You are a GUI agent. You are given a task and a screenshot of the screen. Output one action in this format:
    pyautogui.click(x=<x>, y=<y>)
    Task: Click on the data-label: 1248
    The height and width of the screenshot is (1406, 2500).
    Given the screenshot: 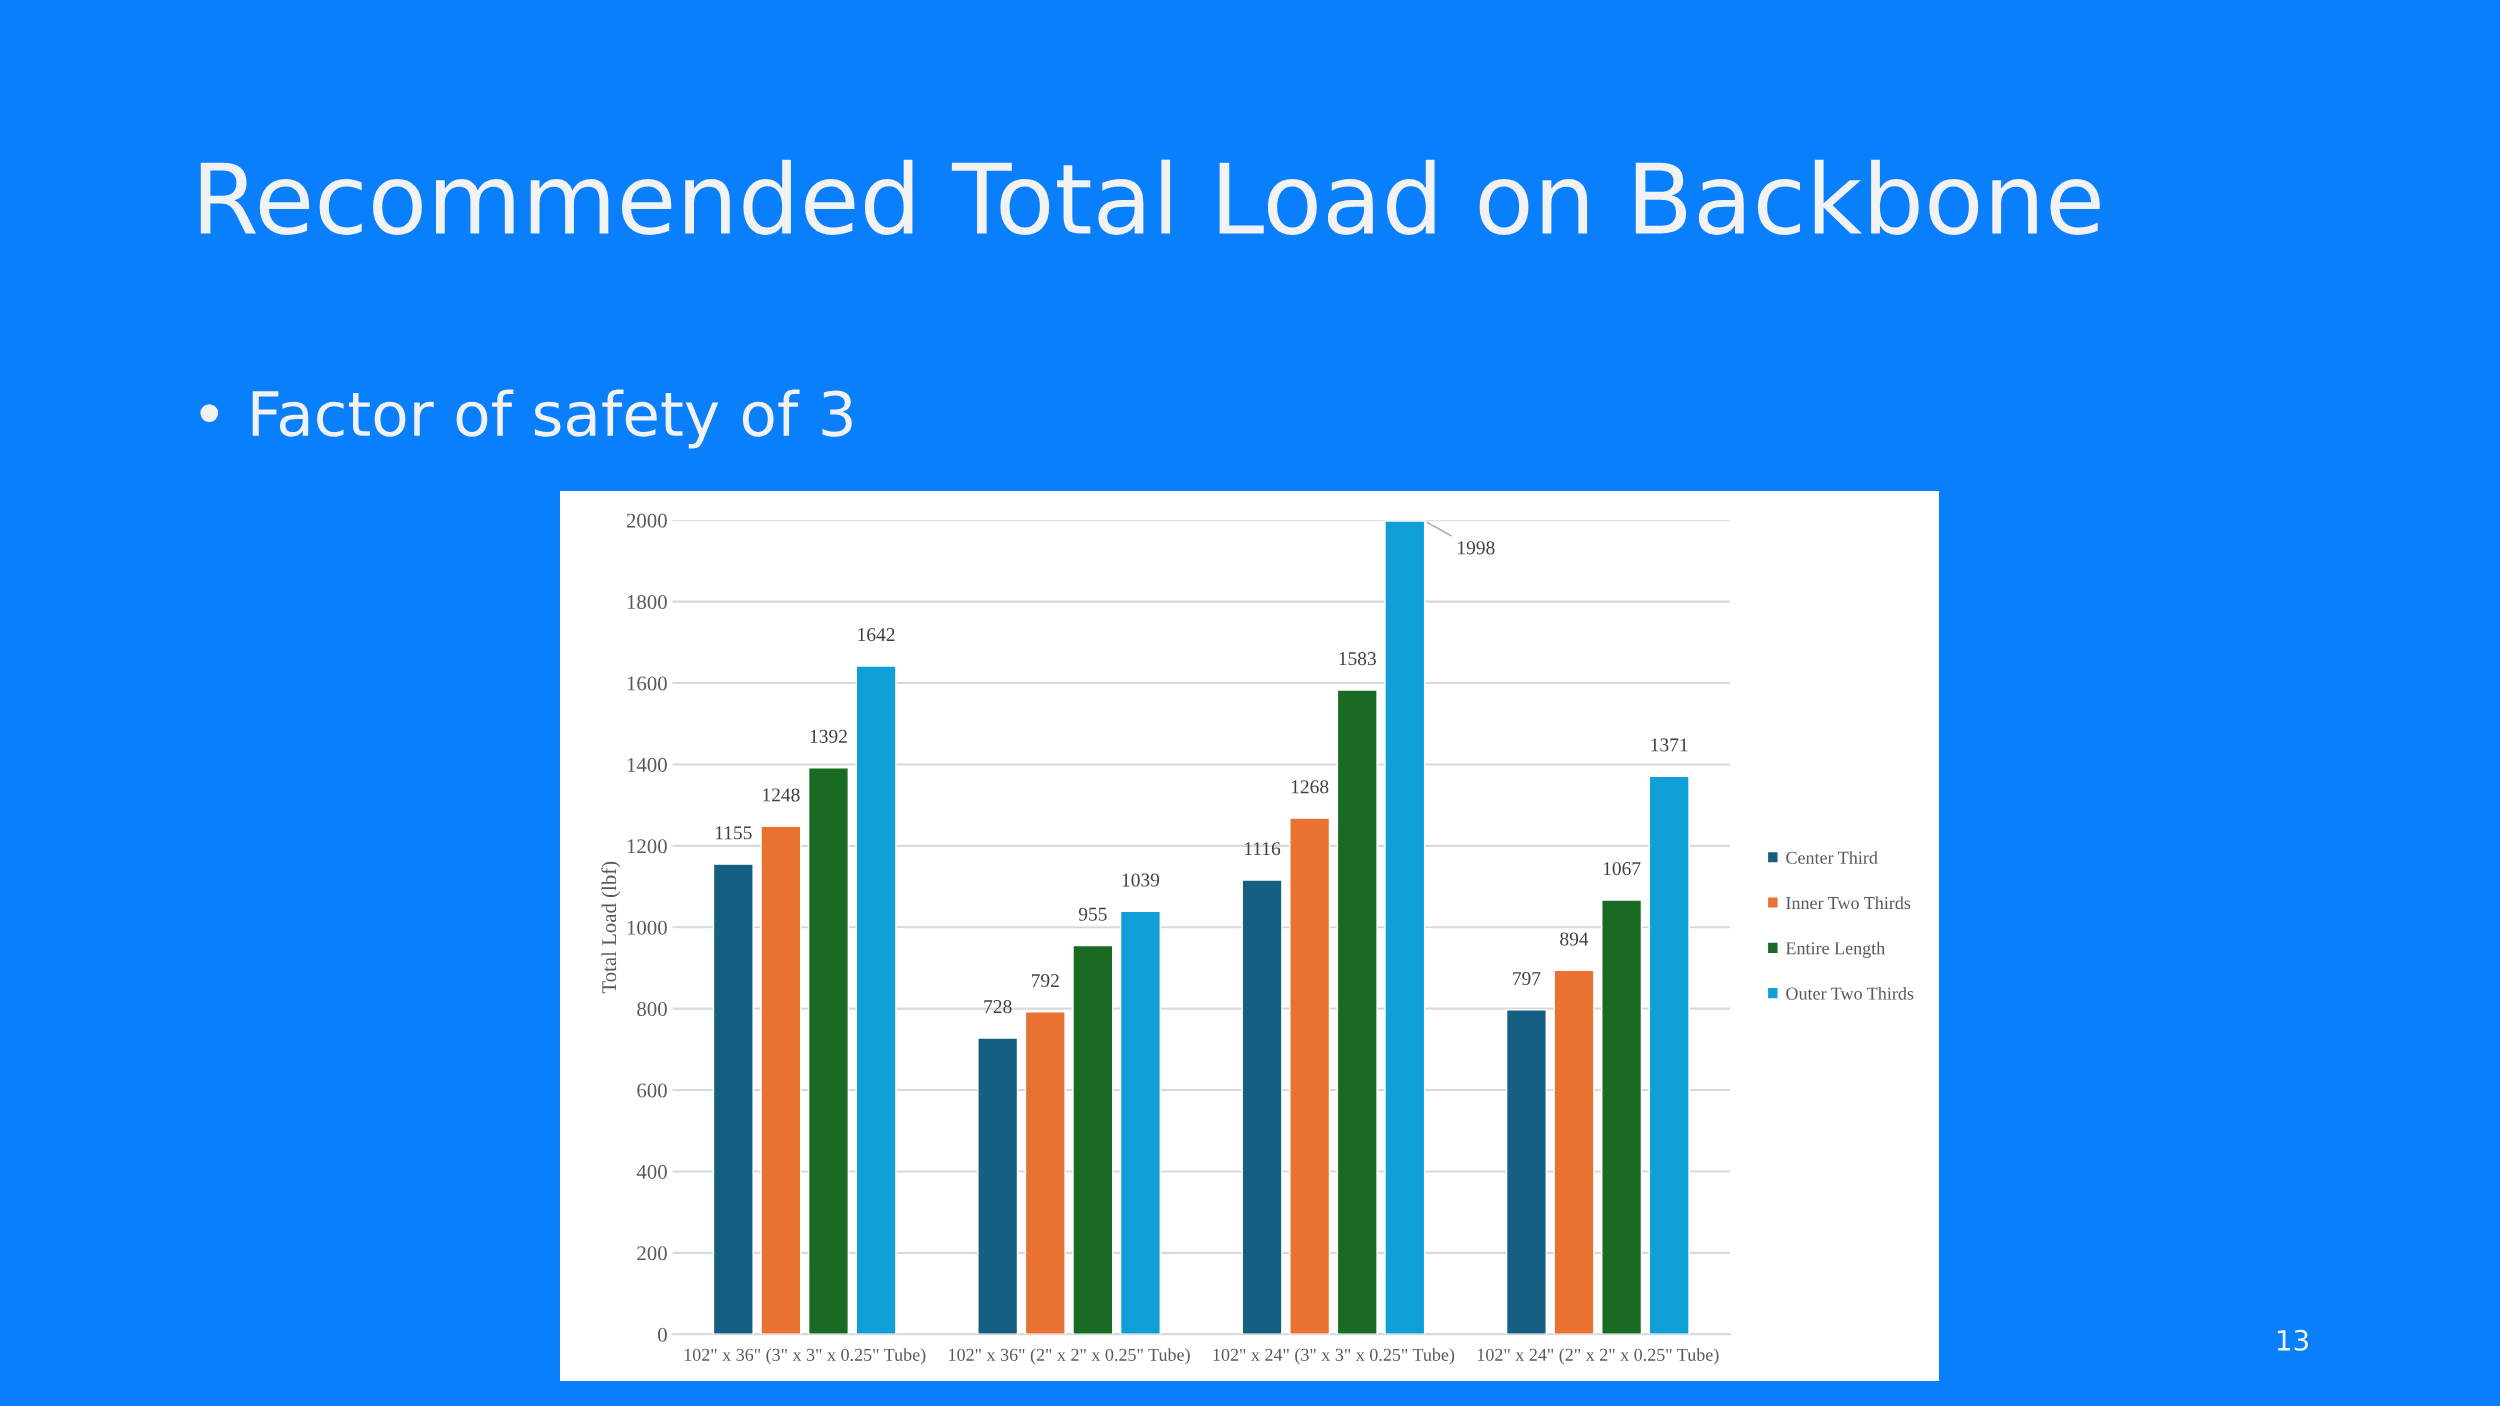 What is the action you would take?
    pyautogui.click(x=781, y=795)
    